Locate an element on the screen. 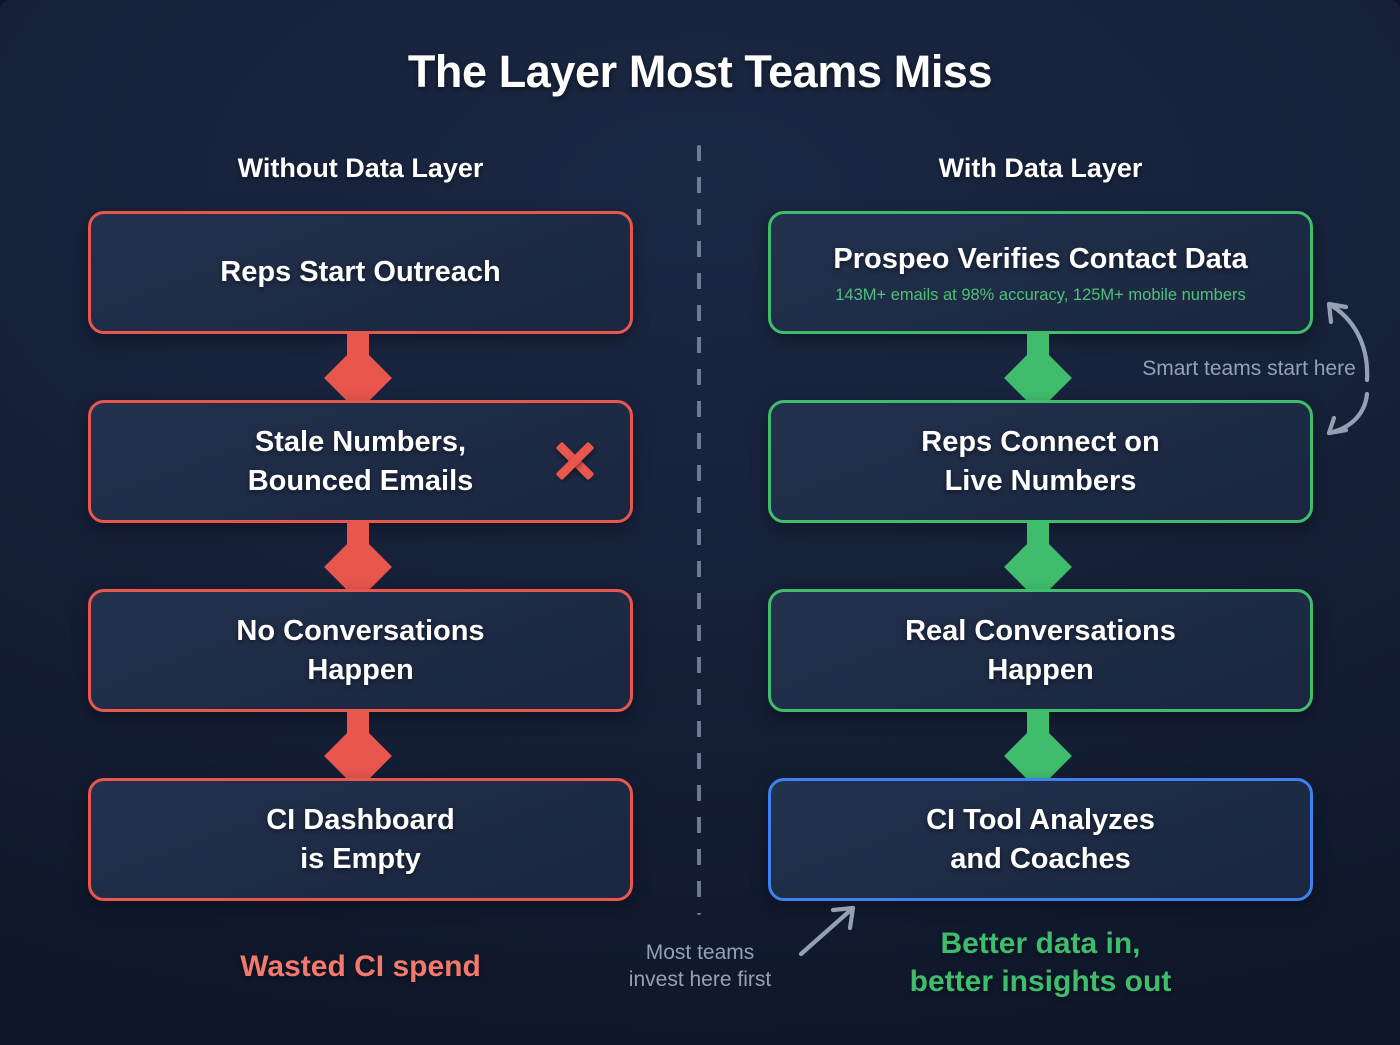  curved-arrow-down-icon is located at coordinates (1348, 413).